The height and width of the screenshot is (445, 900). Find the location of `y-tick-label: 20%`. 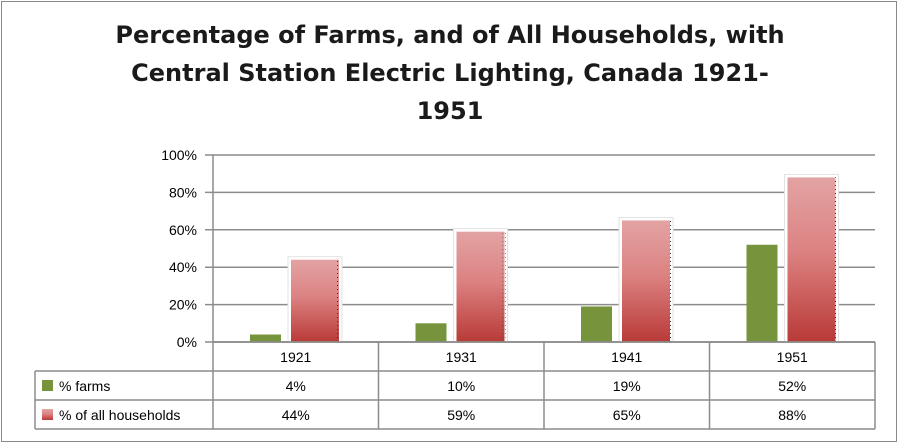

y-tick-label: 20% is located at coordinates (183, 305).